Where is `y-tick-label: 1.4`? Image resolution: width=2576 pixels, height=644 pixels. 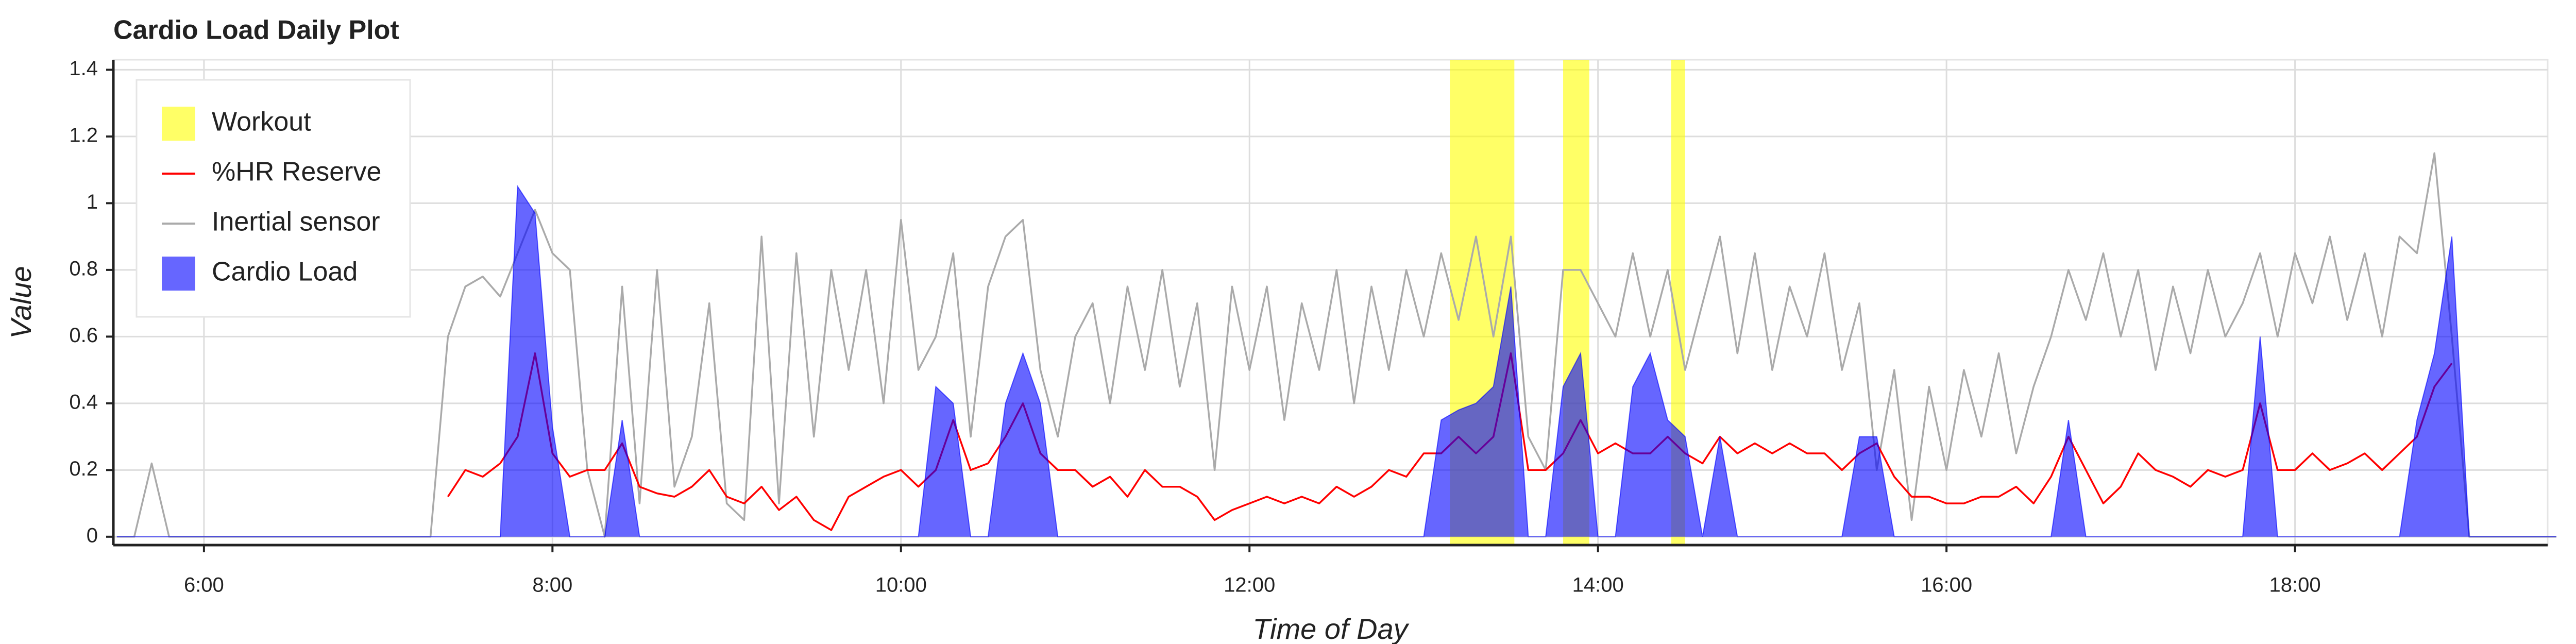
y-tick-label: 1.4 is located at coordinates (83, 68).